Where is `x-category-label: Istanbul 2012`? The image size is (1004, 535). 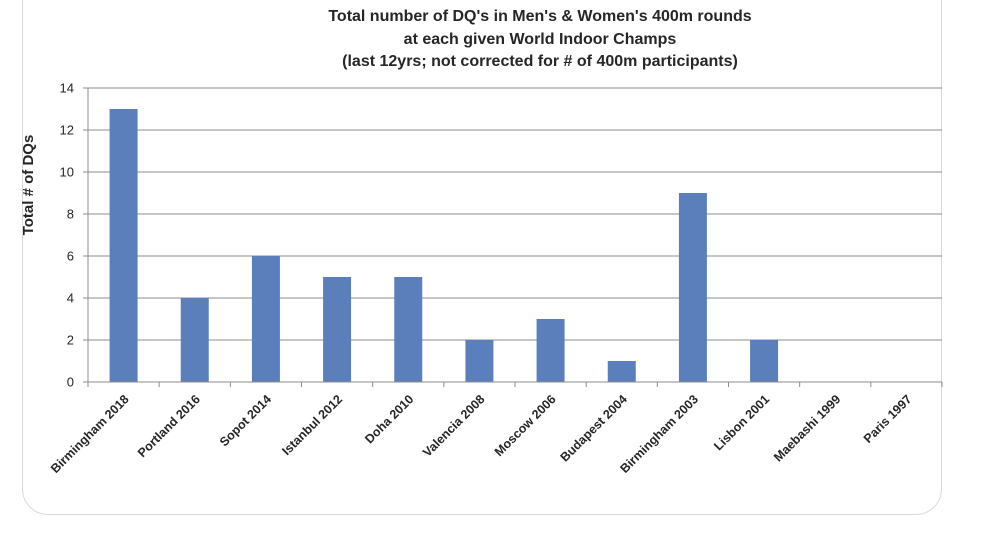
x-category-label: Istanbul 2012 is located at coordinates (312, 425).